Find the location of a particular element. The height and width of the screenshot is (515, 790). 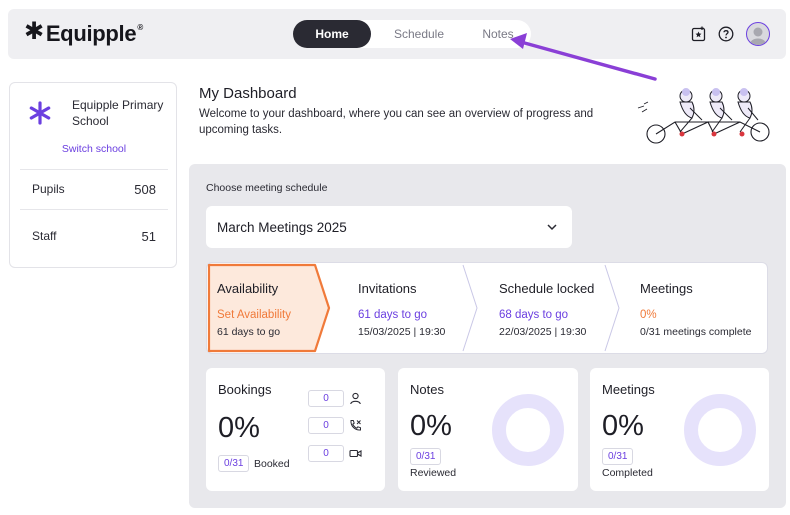

meetings-card: Meetings 0% 0/31 Completed is located at coordinates (679, 429).